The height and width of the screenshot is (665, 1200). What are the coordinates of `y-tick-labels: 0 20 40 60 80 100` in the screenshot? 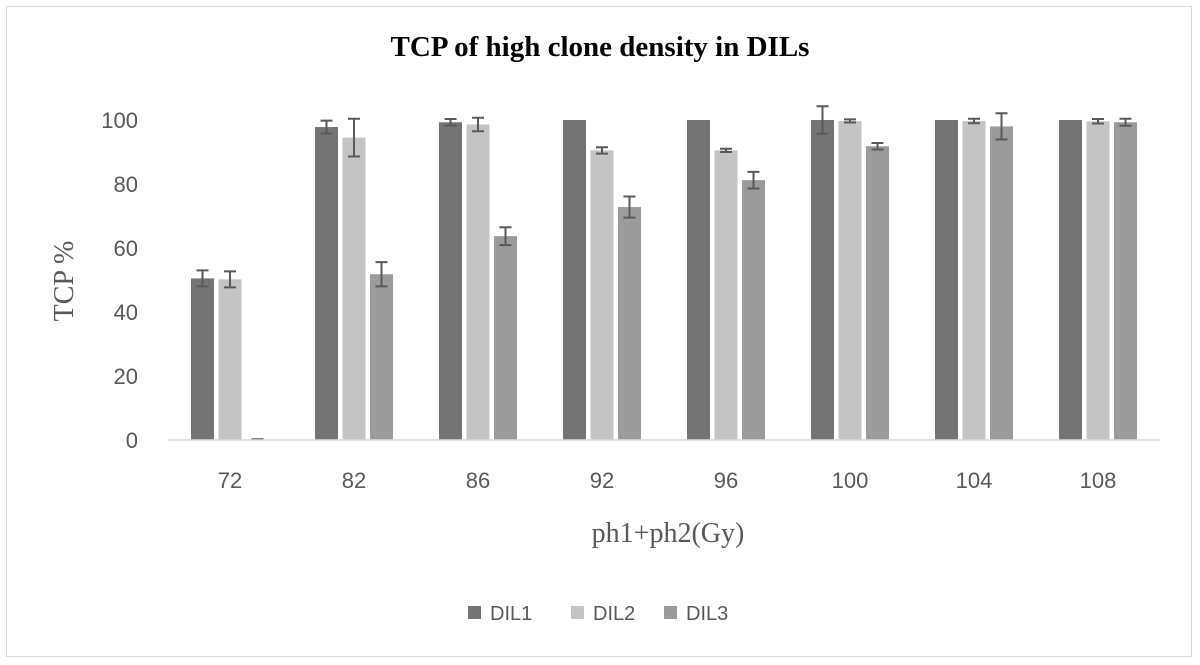 It's located at (119, 280).